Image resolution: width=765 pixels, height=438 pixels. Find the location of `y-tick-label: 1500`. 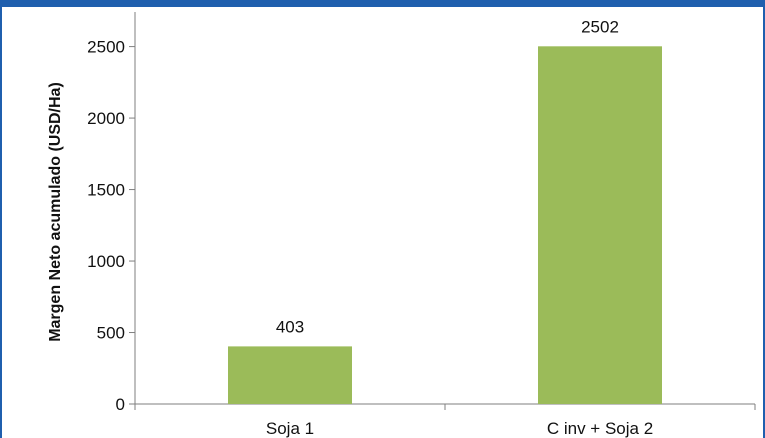

y-tick-label: 1500 is located at coordinates (106, 190).